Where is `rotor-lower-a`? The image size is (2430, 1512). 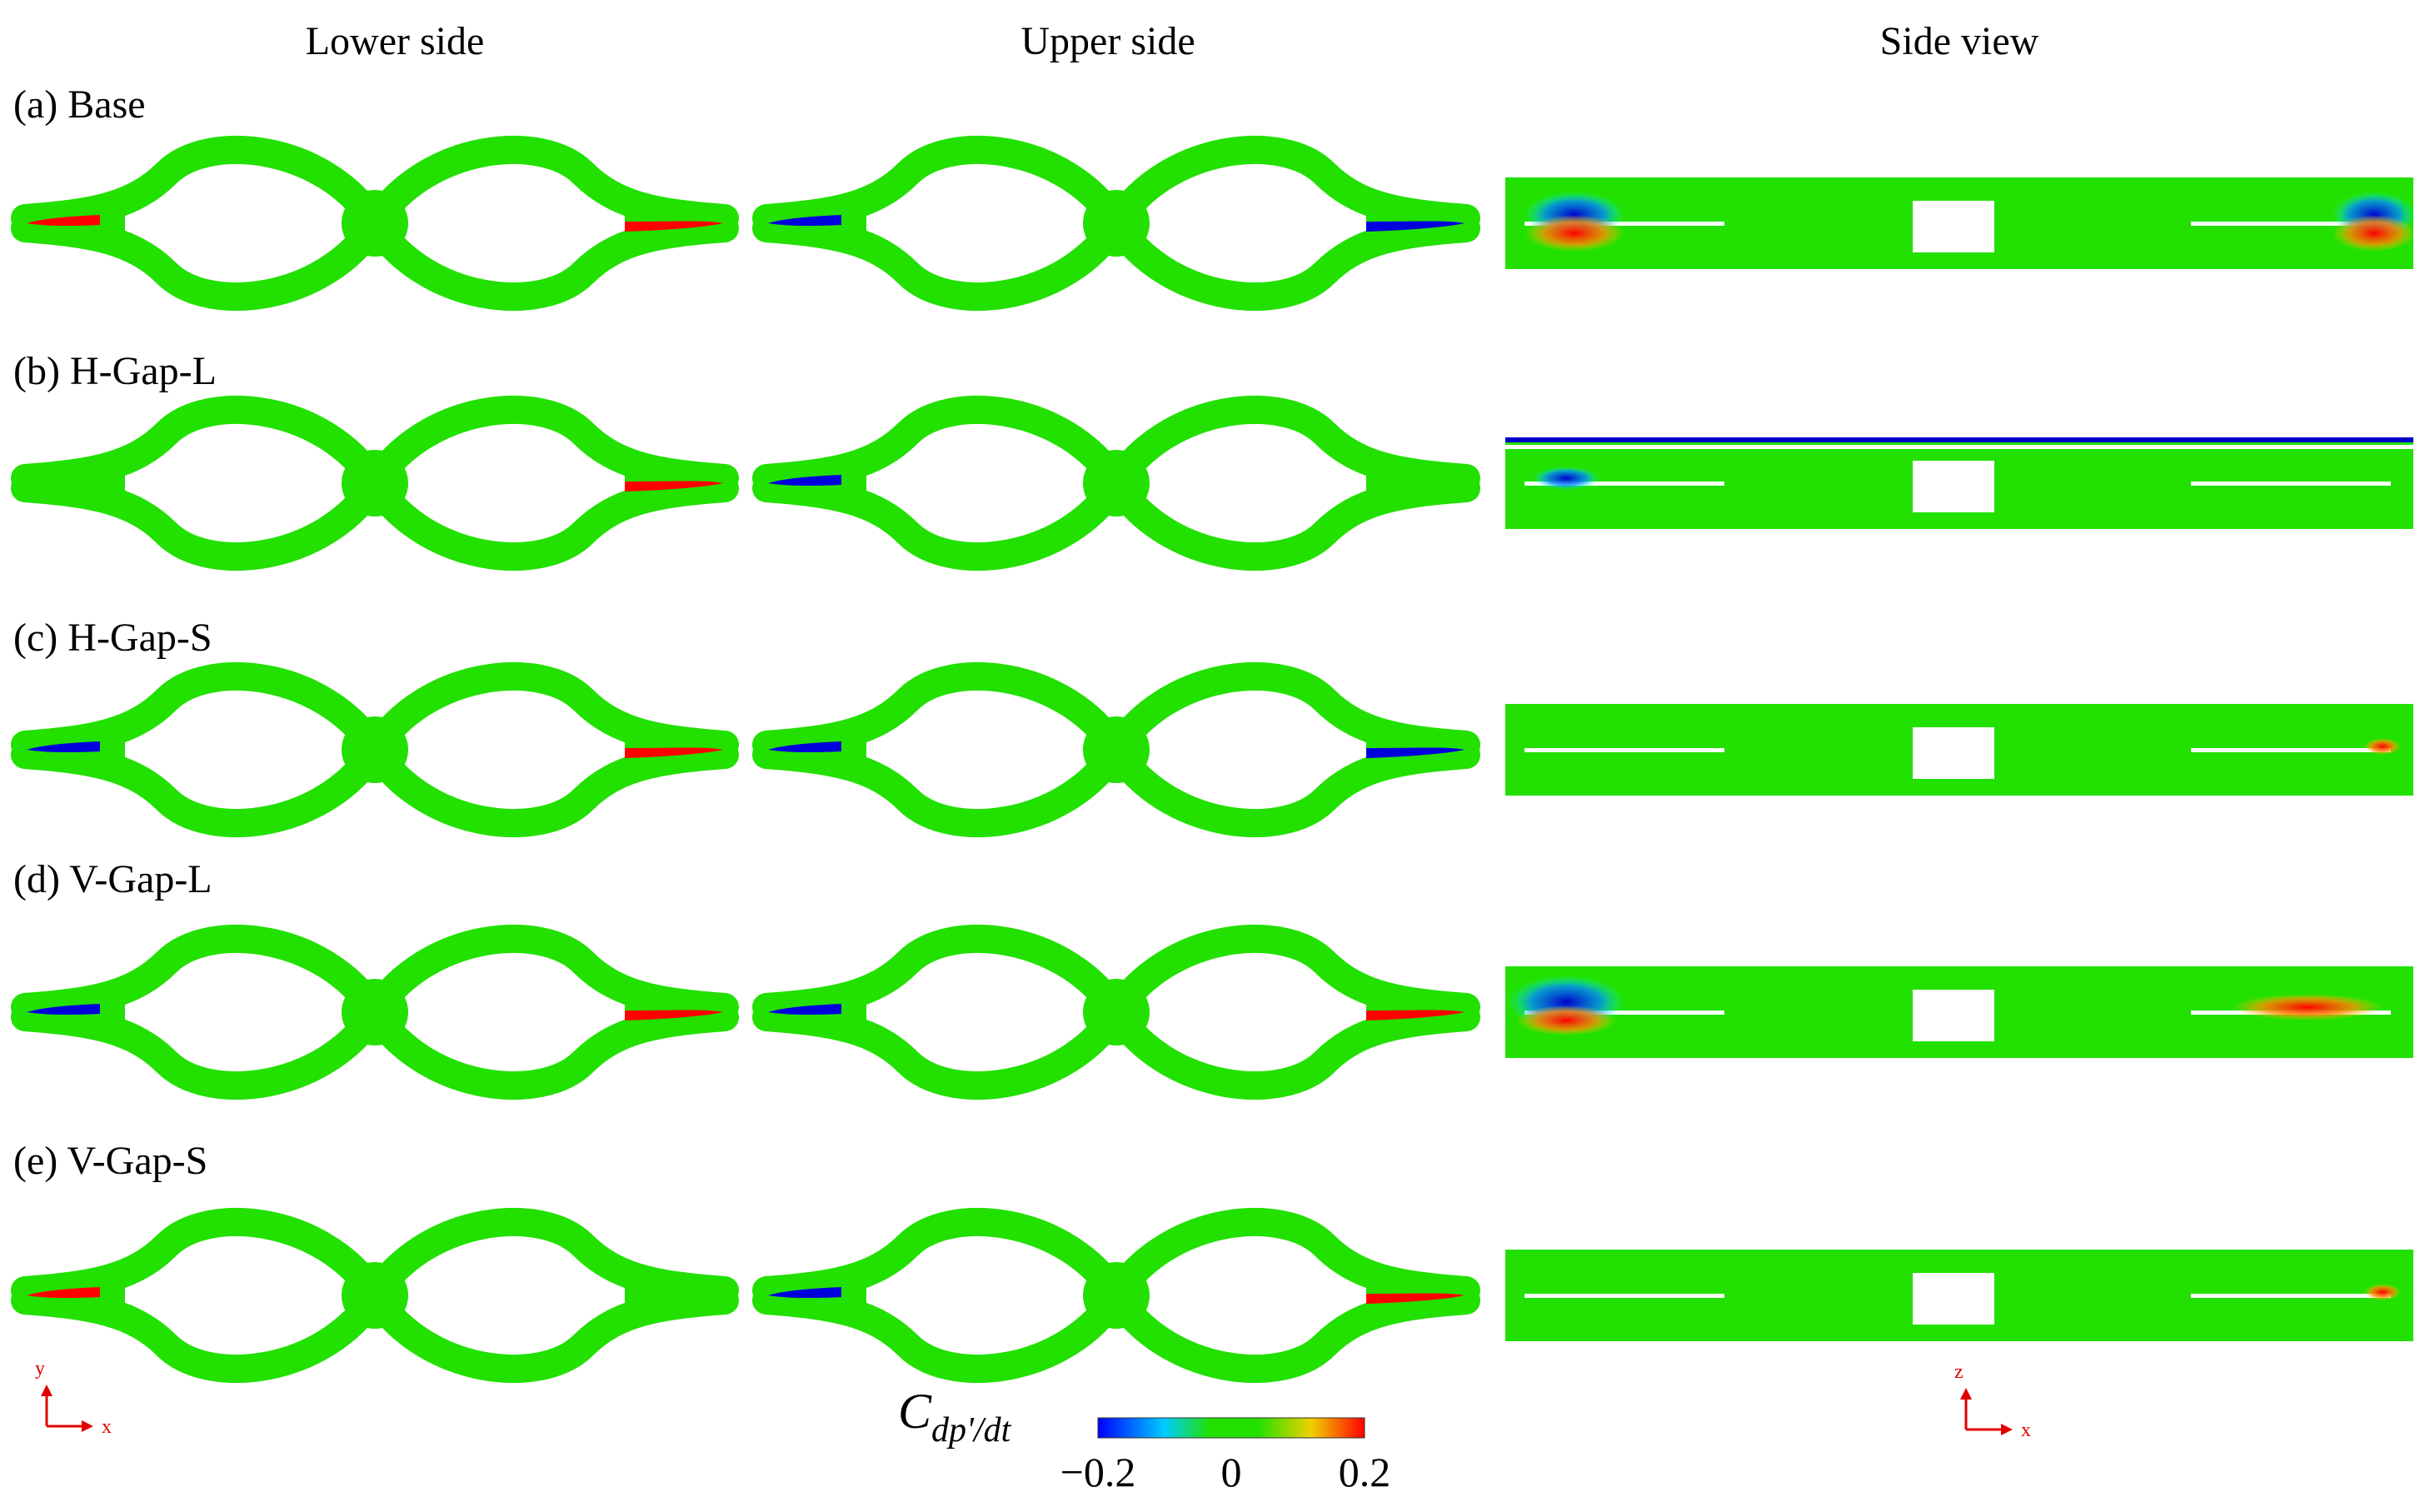
rotor-lower-a is located at coordinates (375, 224).